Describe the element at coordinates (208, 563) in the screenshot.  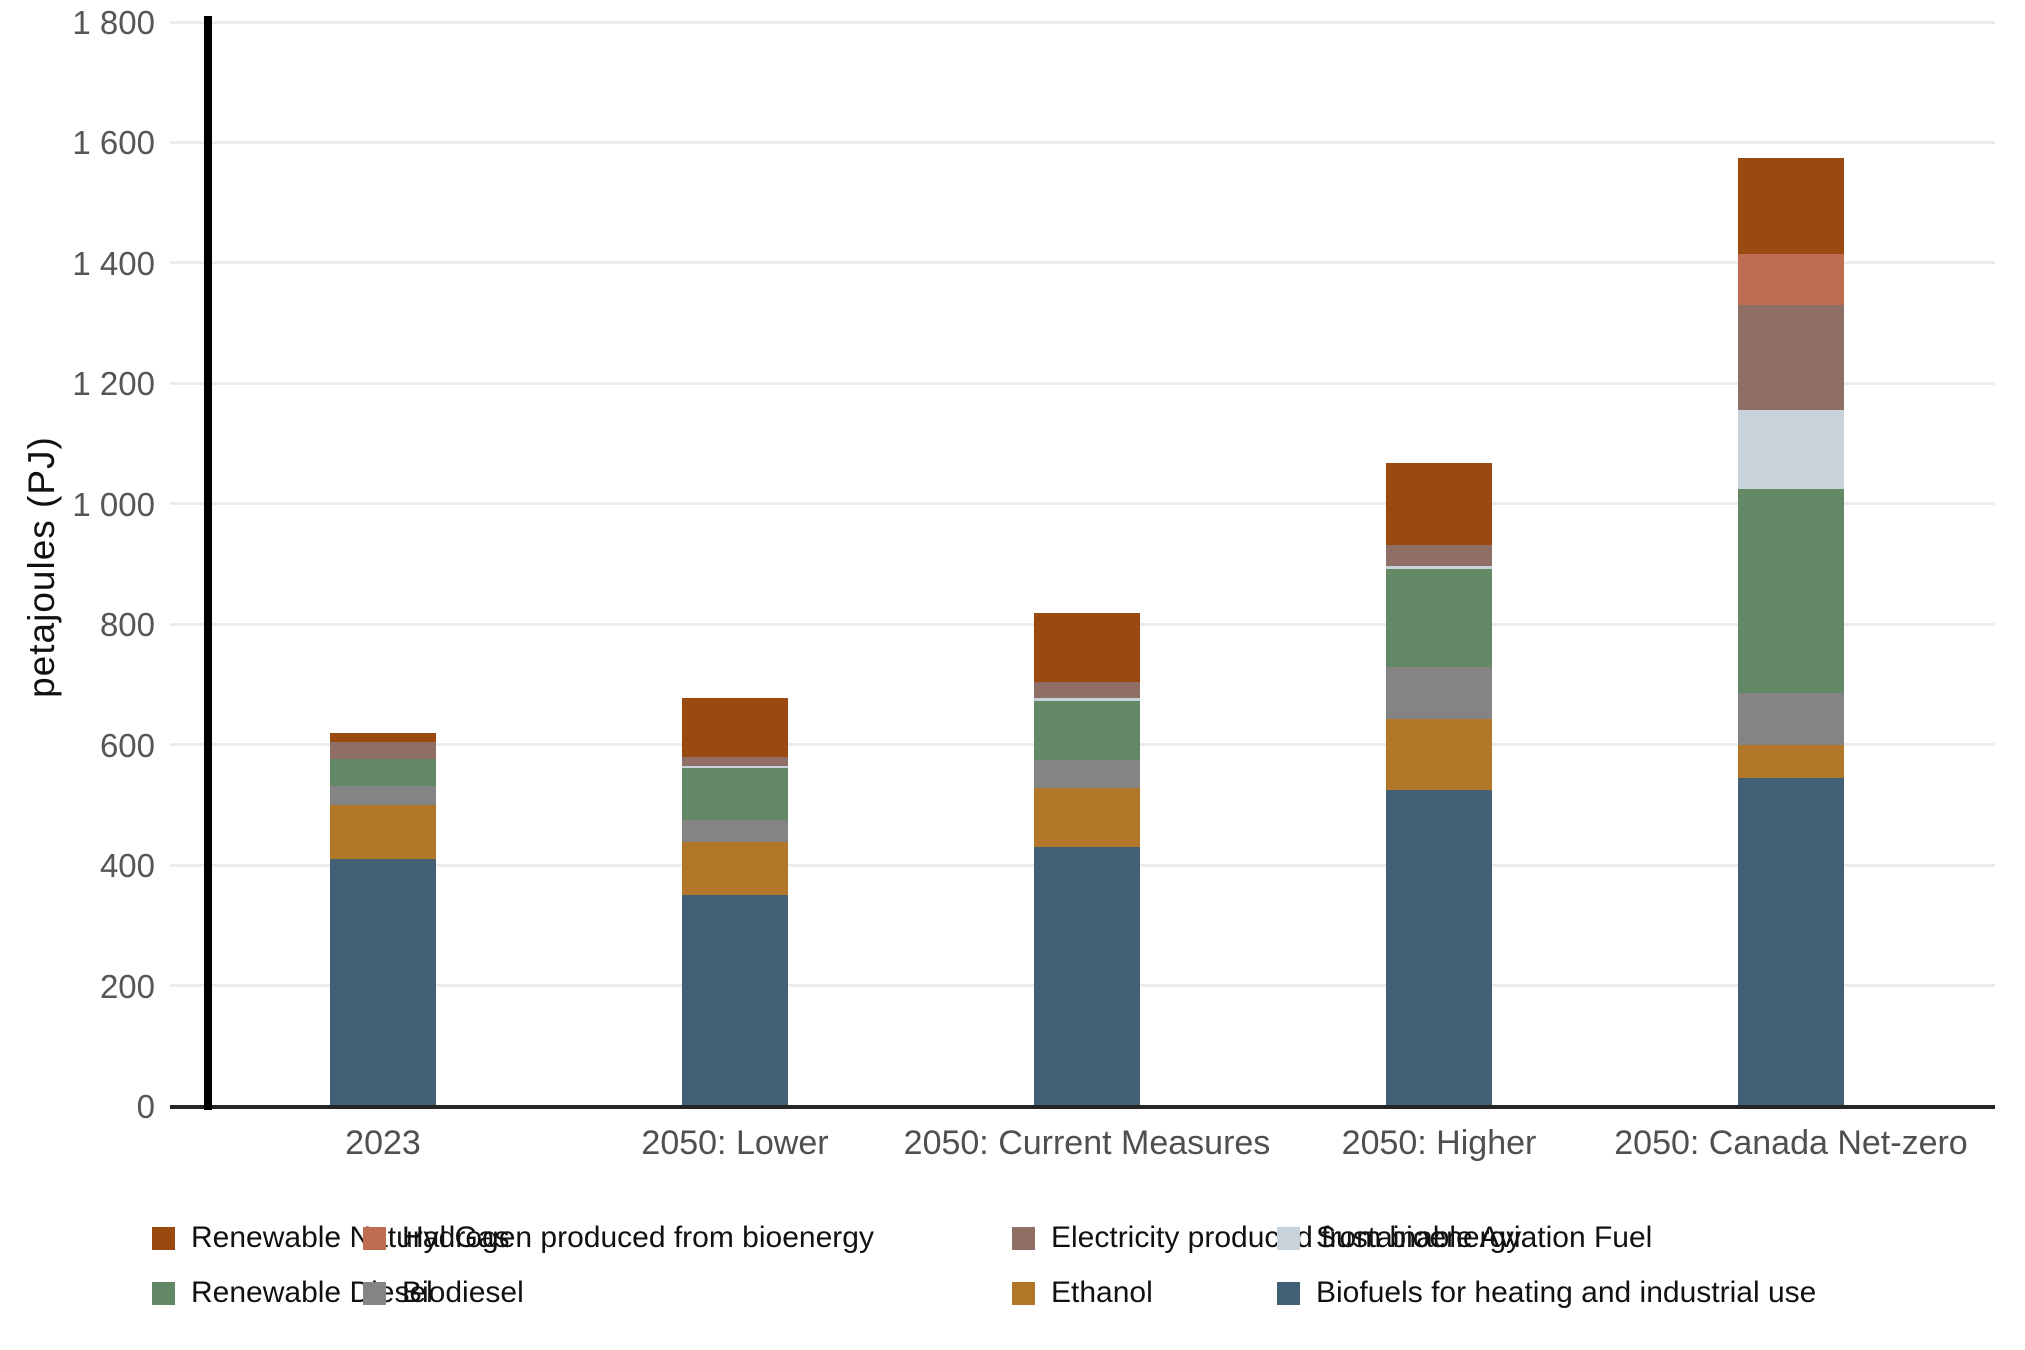
I see `y-axis-line` at that location.